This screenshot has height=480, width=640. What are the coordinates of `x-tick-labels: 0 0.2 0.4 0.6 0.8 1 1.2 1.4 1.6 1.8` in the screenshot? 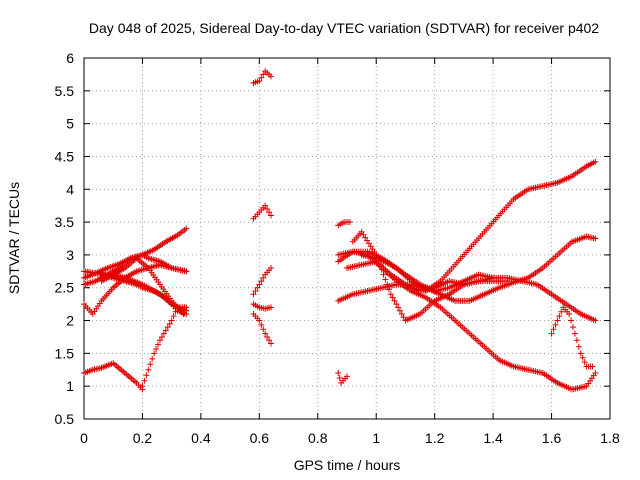 It's located at (350, 438).